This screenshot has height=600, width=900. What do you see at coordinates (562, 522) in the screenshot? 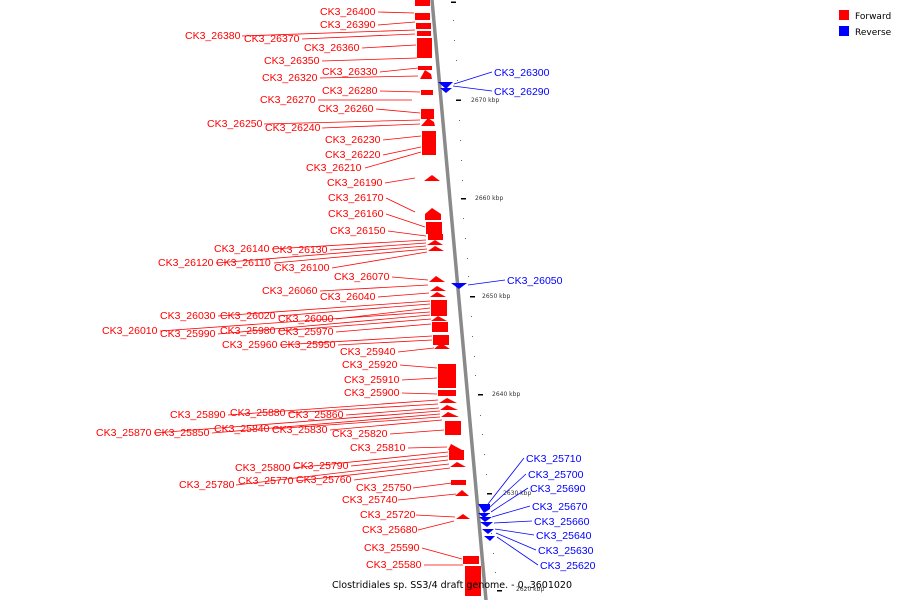
I see `gene-label: CK3_25660` at bounding box center [562, 522].